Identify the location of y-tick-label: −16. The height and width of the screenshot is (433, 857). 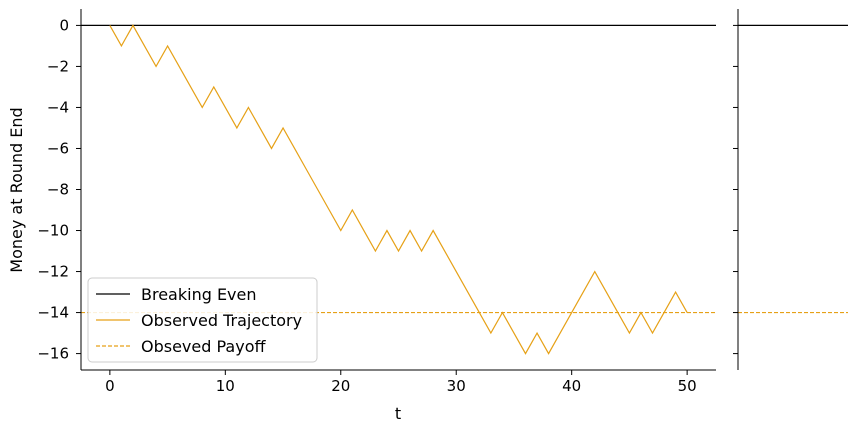
(53, 354).